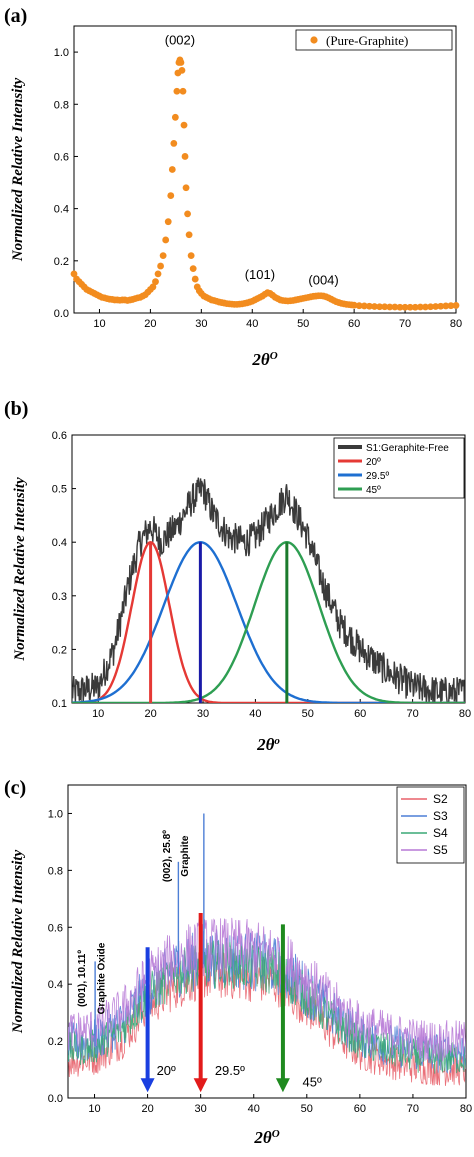 The image size is (474, 1157). What do you see at coordinates (373, 462) in the screenshot?
I see `chart-b-legend-label: 20º` at bounding box center [373, 462].